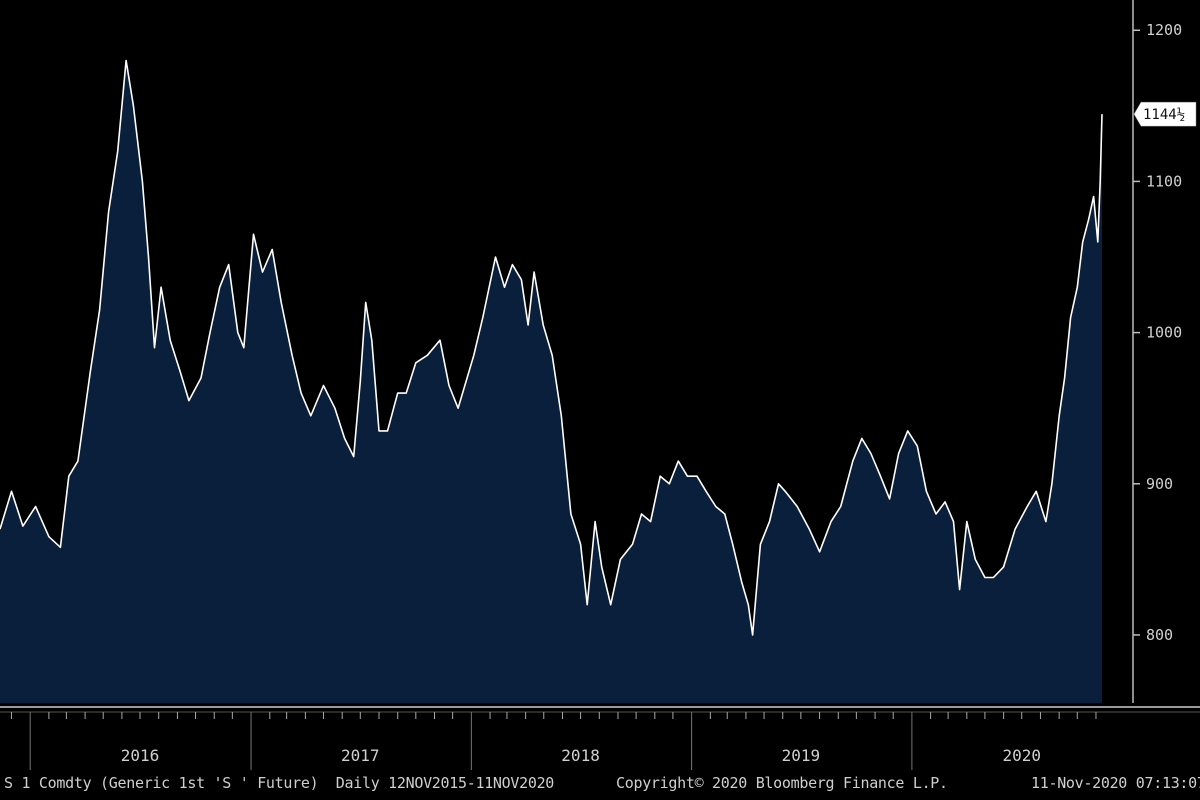  Describe the element at coordinates (1021, 755) in the screenshot. I see `x-year-label-2020: 2020` at that location.